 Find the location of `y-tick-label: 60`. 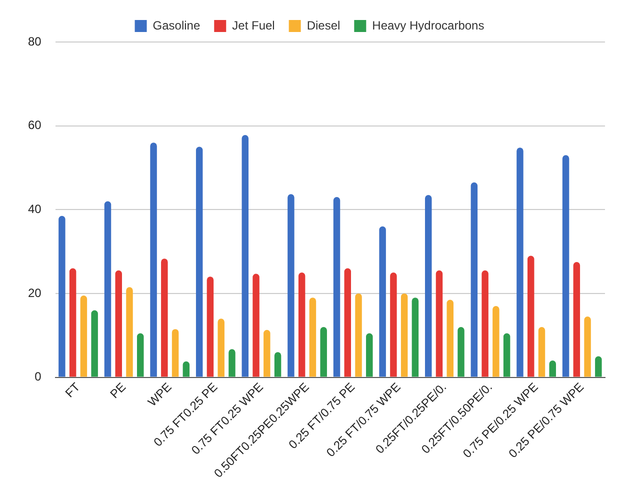

y-tick-label: 60 is located at coordinates (35, 125).